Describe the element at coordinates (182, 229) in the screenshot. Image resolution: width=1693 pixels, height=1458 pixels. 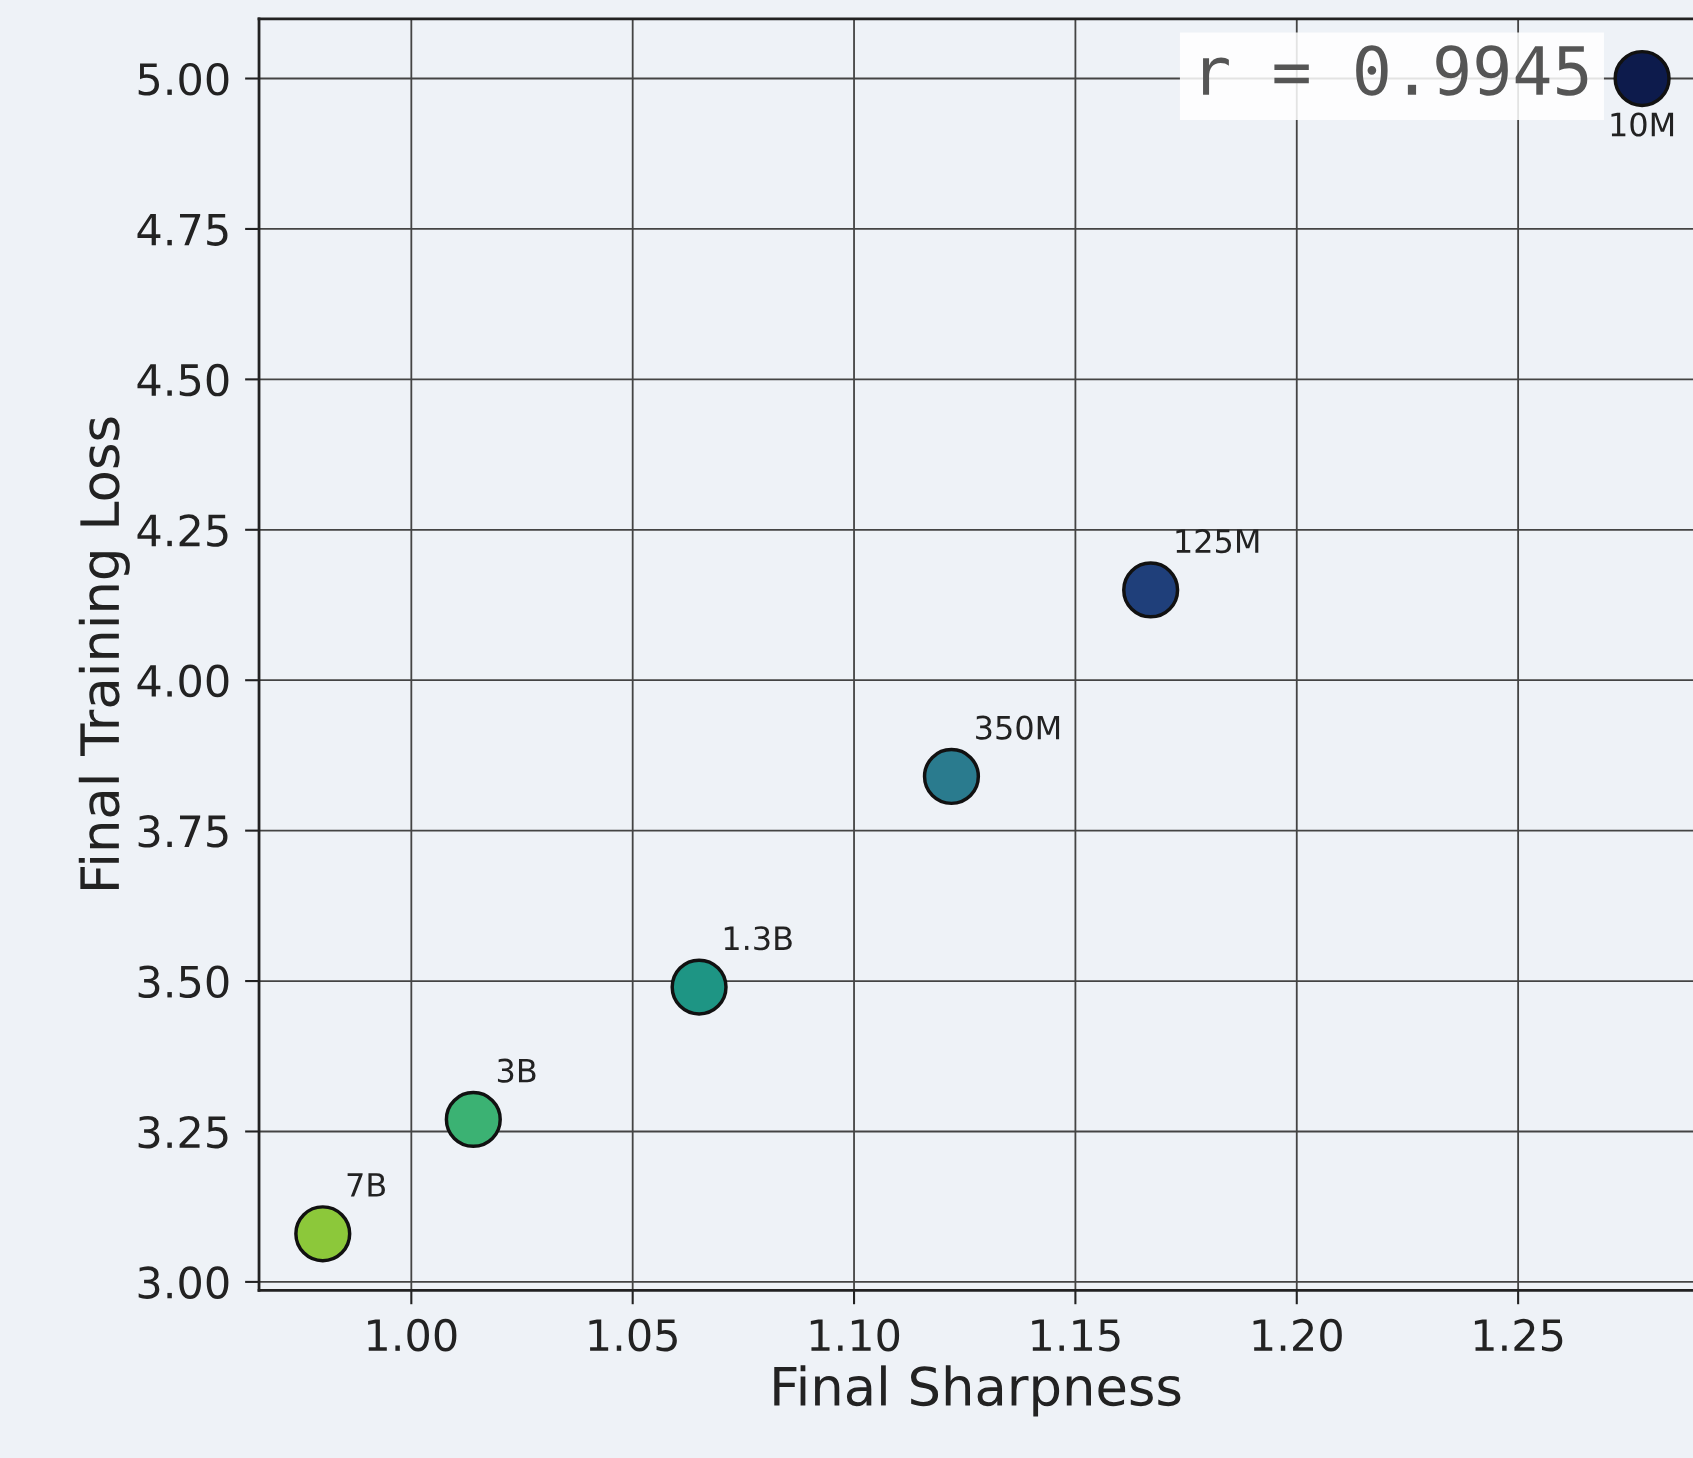
I see `y-tick-label: 4.75` at that location.